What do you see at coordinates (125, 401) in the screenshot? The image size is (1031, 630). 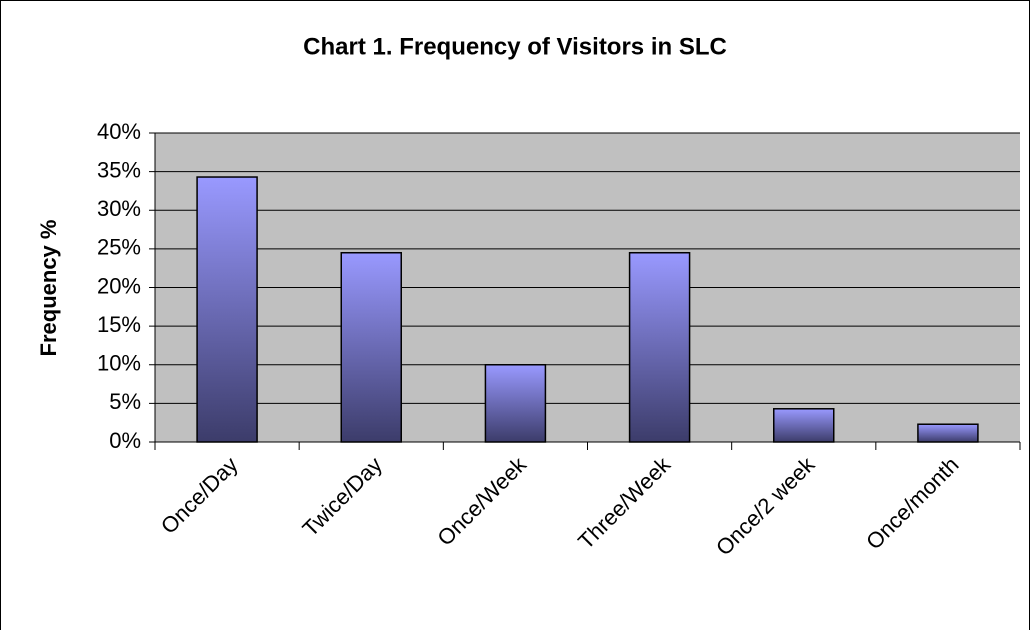 I see `y-tick-label: 5%` at bounding box center [125, 401].